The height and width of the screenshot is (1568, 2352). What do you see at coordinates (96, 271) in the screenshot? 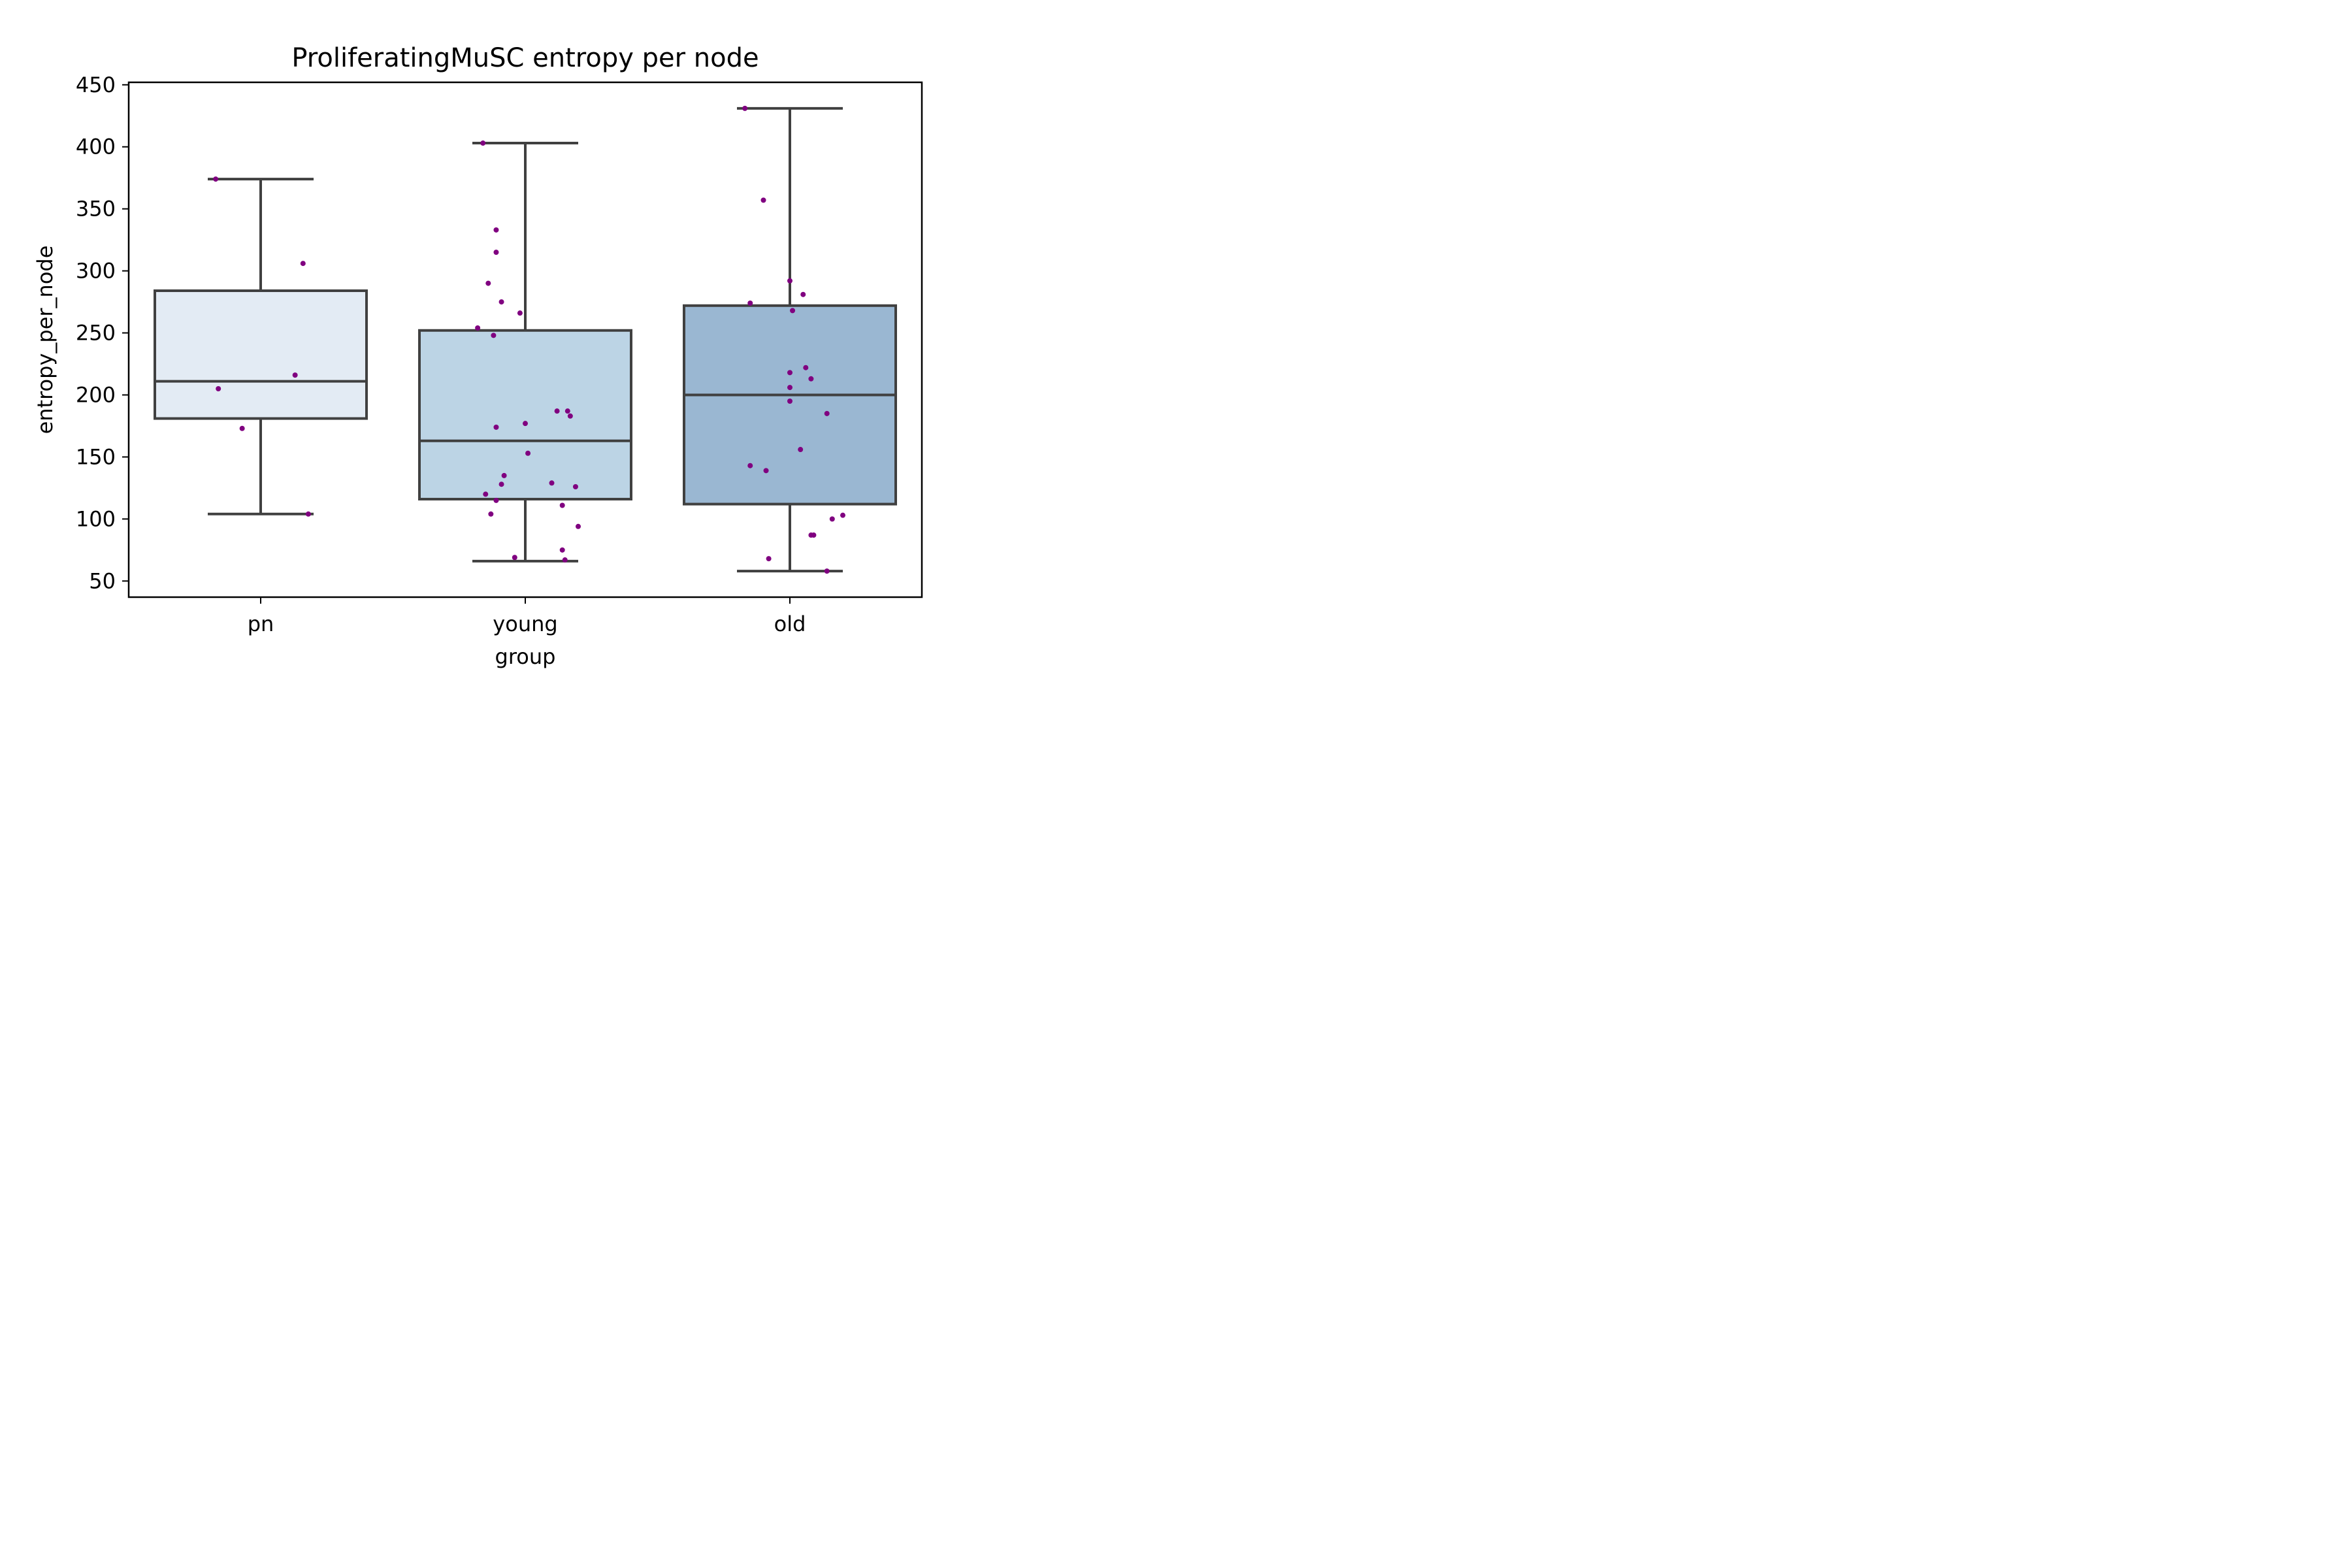
I see `y-tick-label: 300` at bounding box center [96, 271].